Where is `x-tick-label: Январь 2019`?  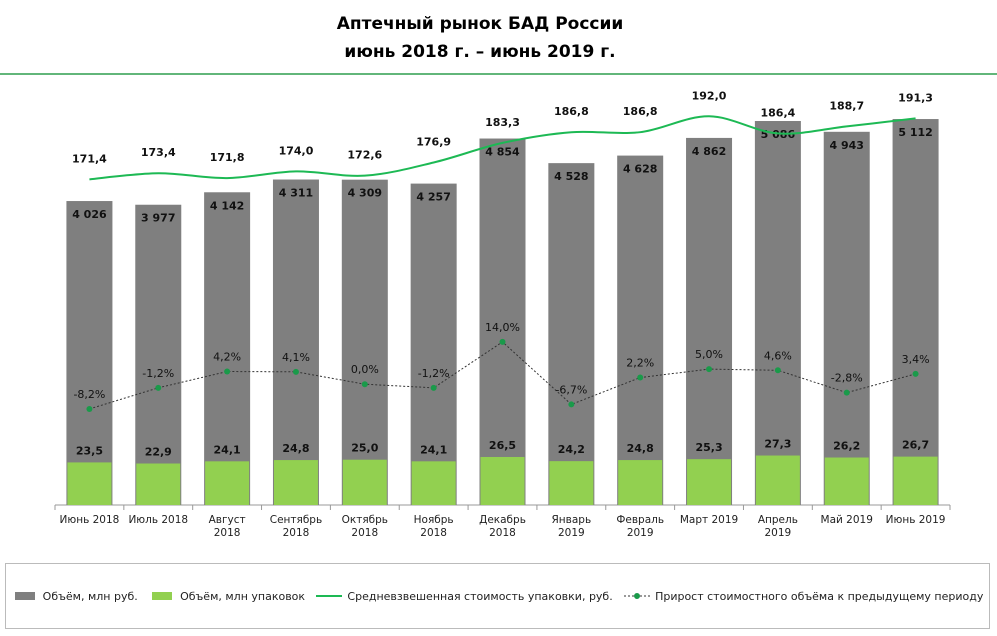
x-tick-label: Январь 2019 is located at coordinates (571, 526).